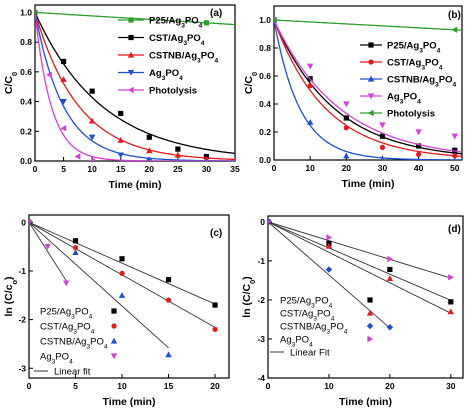 The height and width of the screenshot is (415, 474). I want to click on series-layer, so click(123, 288).